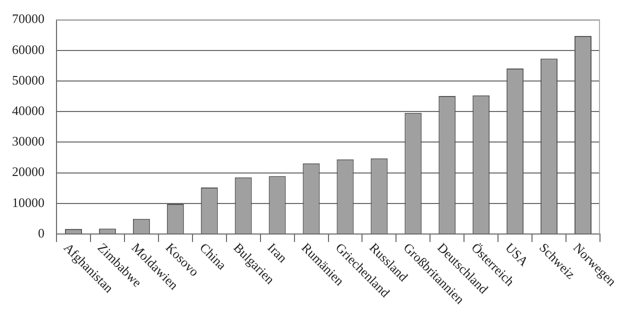 The height and width of the screenshot is (322, 620). What do you see at coordinates (28, 202) in the screenshot?
I see `y-tick-label: 10000` at bounding box center [28, 202].